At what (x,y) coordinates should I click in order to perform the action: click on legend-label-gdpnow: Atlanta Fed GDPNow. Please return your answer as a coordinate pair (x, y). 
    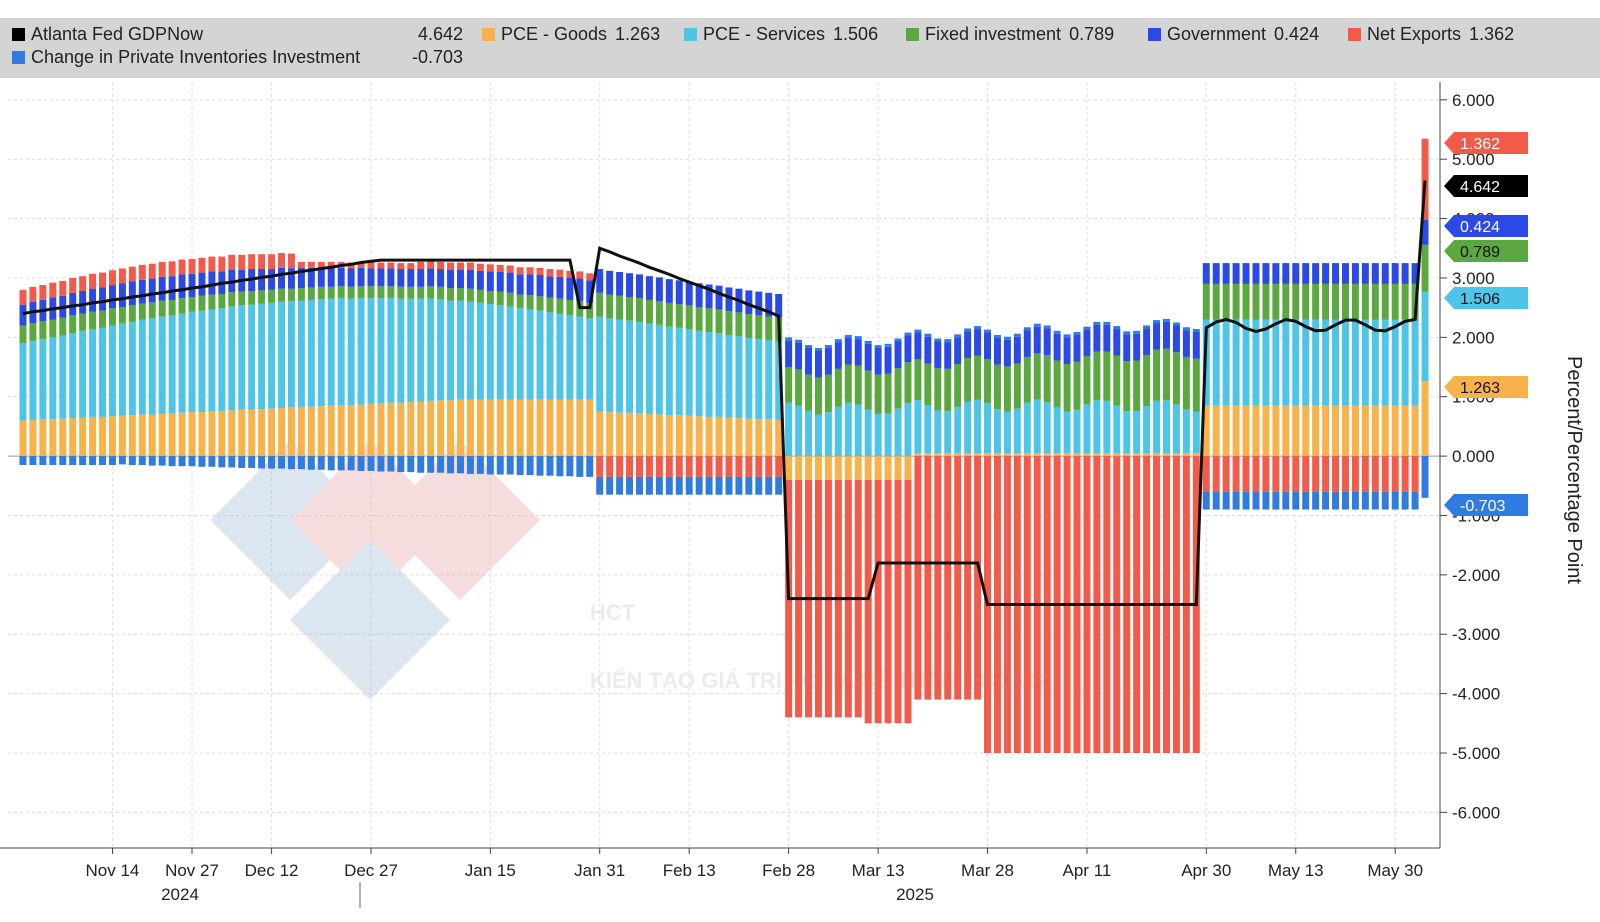
    Looking at the image, I should click on (117, 34).